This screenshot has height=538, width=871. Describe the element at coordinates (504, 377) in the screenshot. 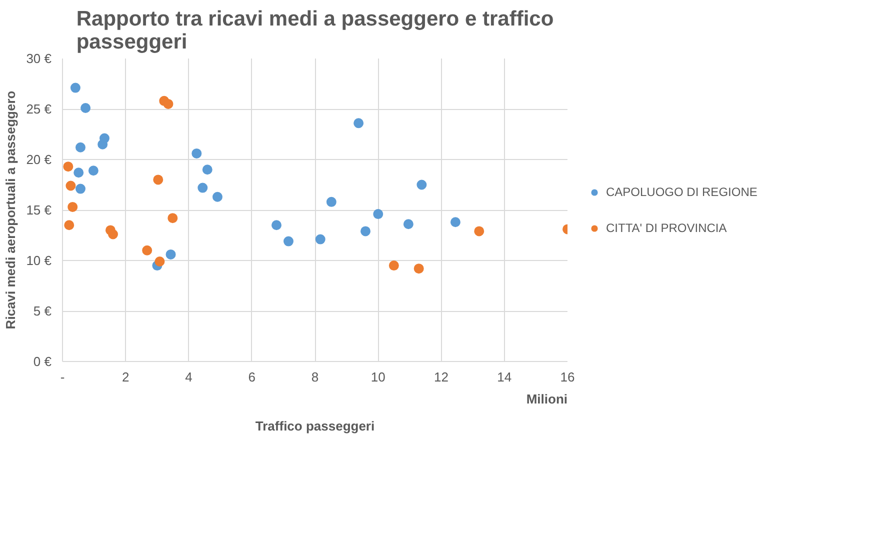

I see `x-tick-label: 14` at that location.